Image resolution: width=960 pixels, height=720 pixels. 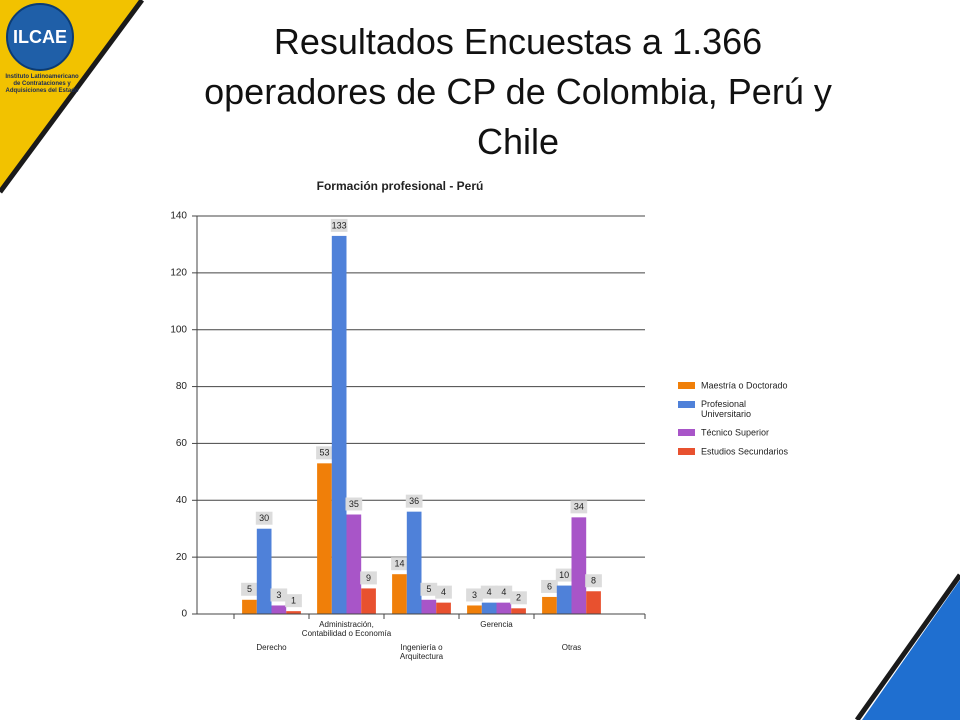 I want to click on data-label: 9, so click(x=368, y=578).